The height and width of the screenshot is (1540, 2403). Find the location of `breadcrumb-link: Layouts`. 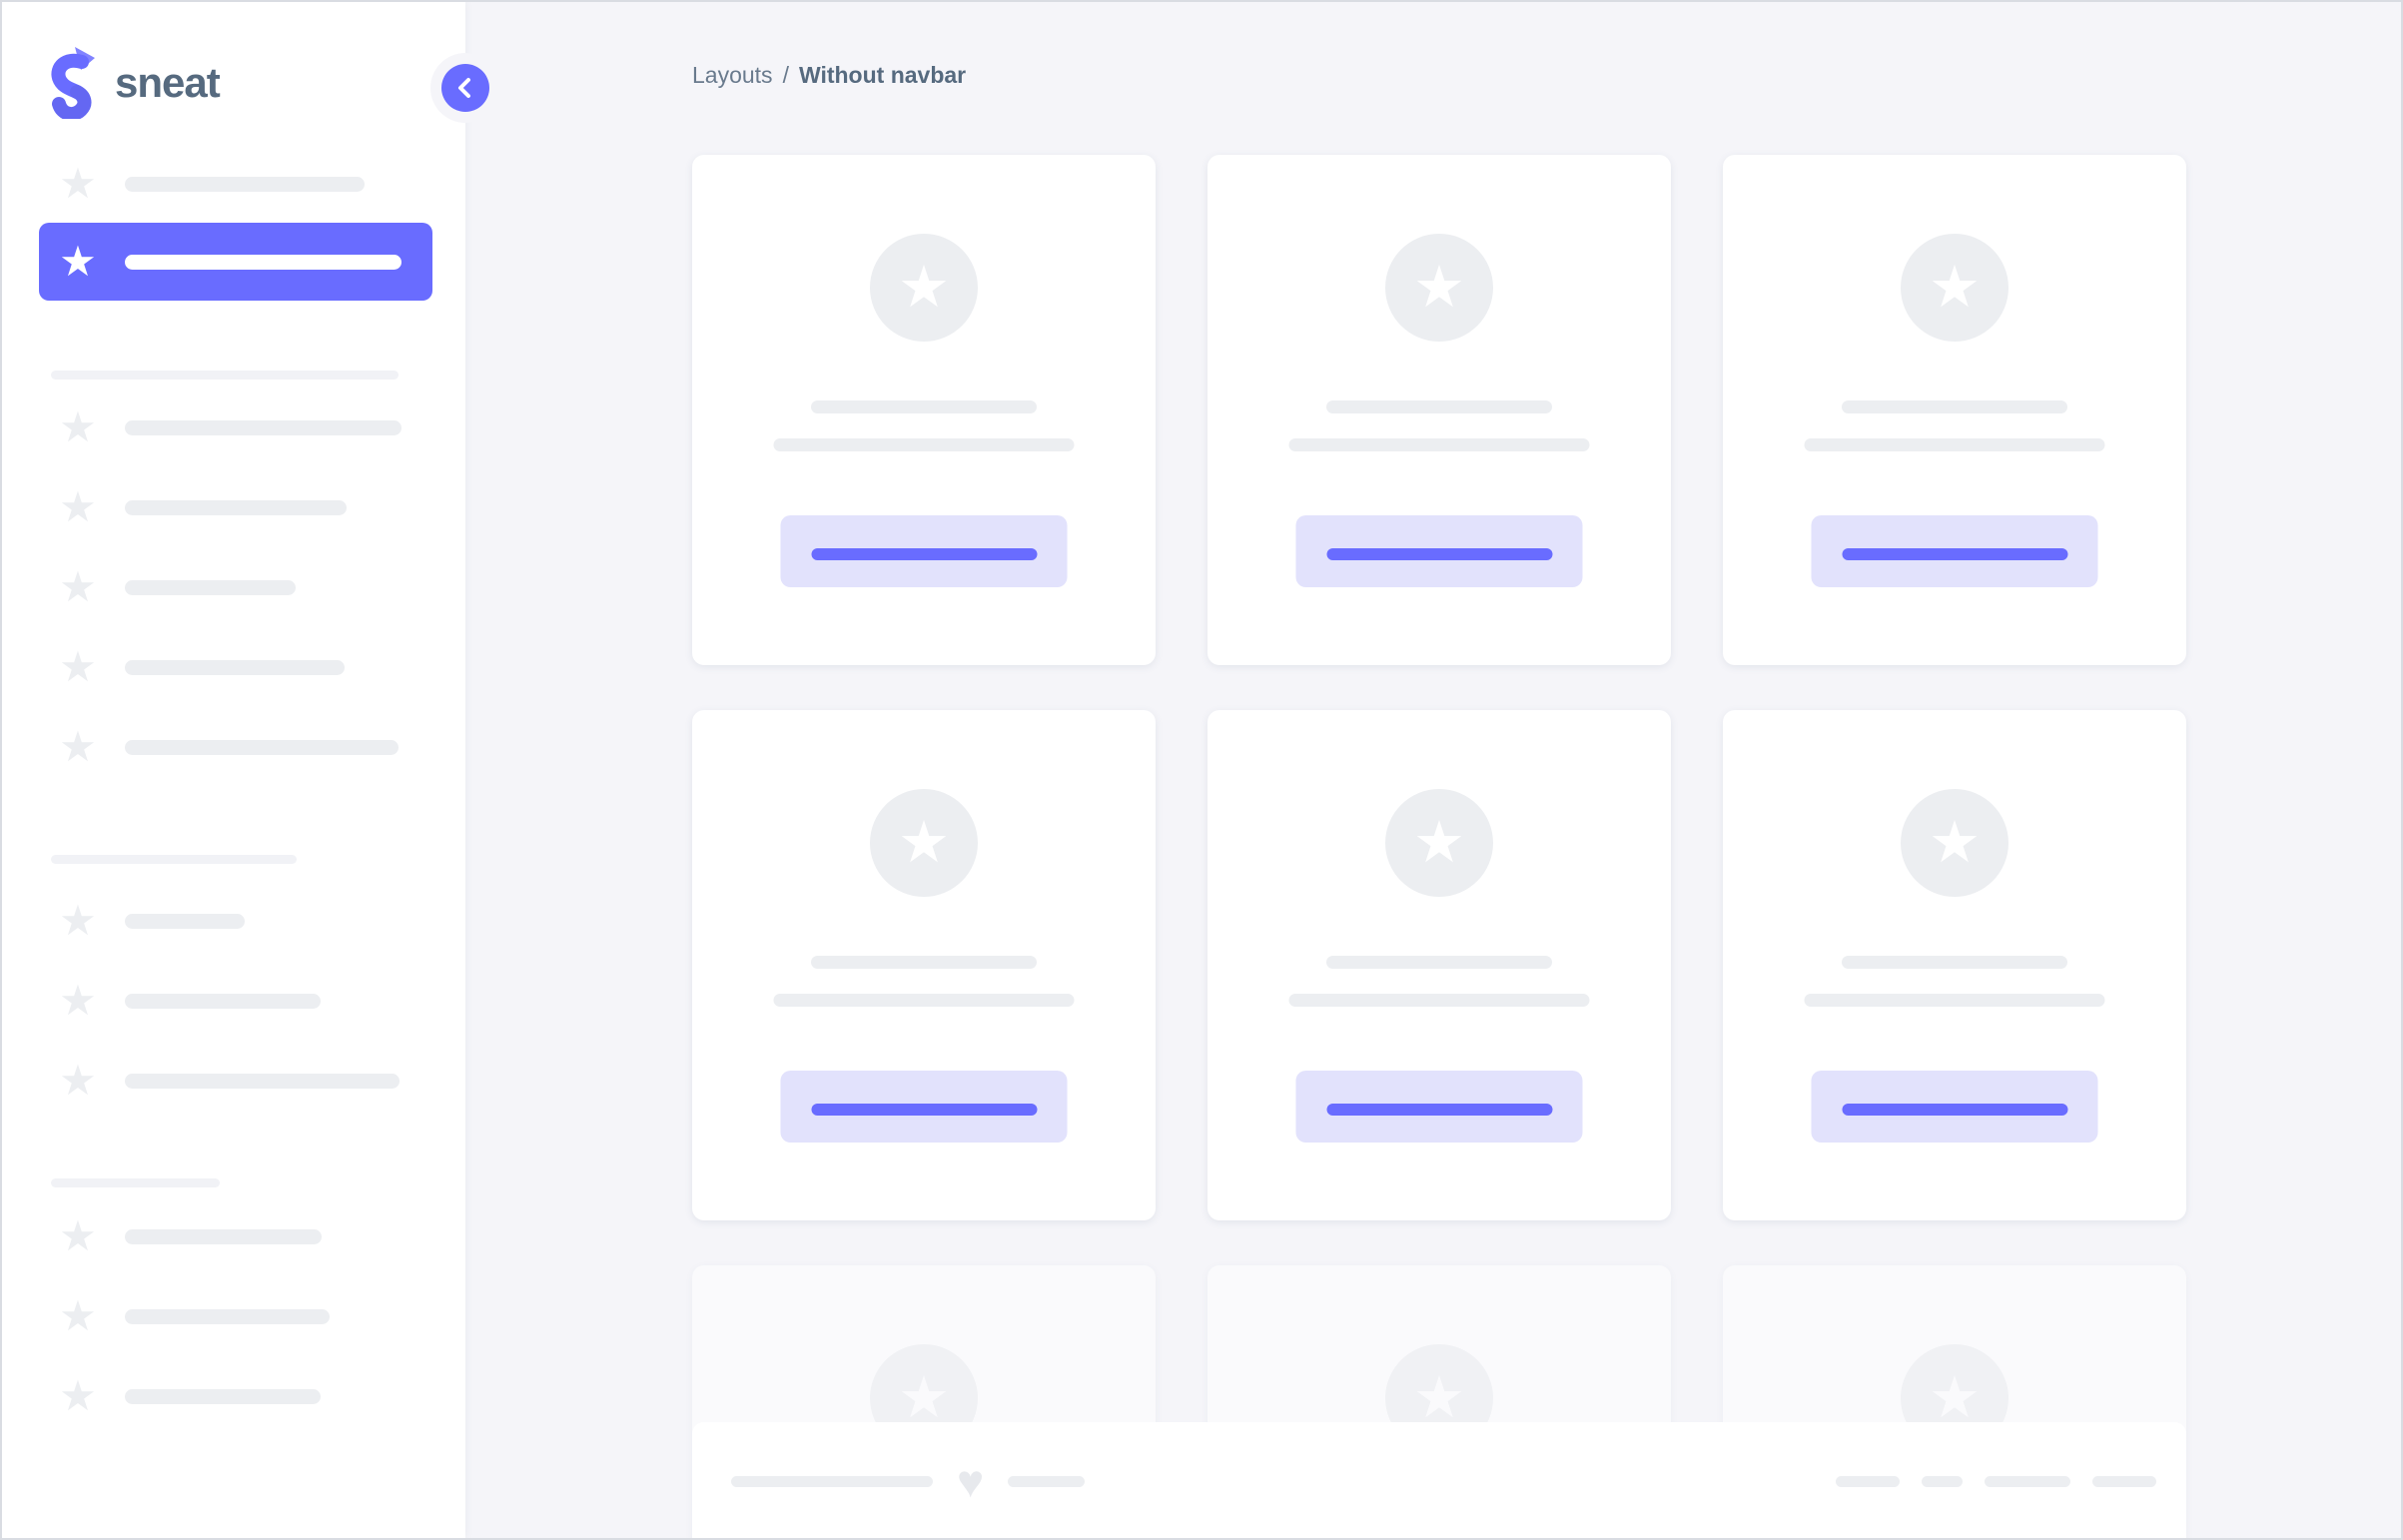

breadcrumb-link: Layouts is located at coordinates (732, 75).